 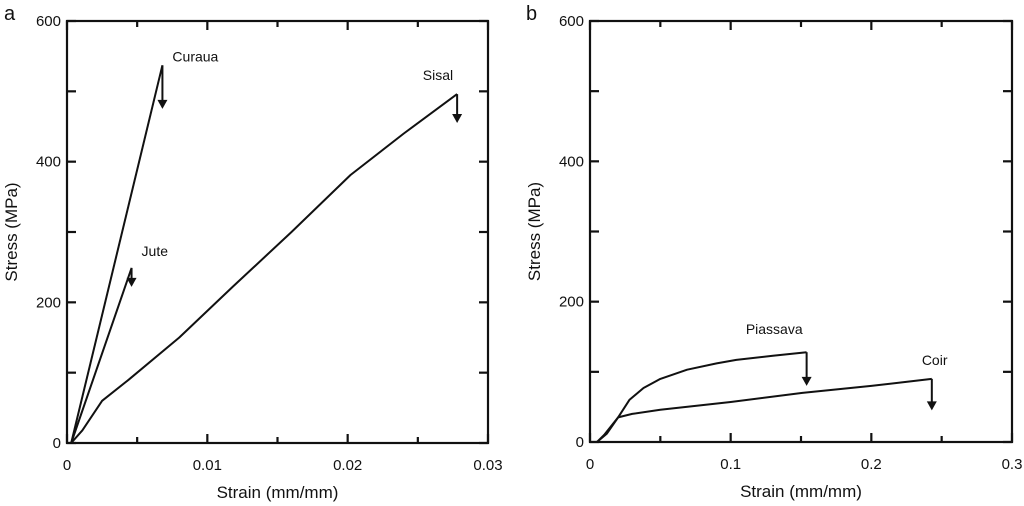 What do you see at coordinates (195, 56) in the screenshot?
I see `series-label: Curaua` at bounding box center [195, 56].